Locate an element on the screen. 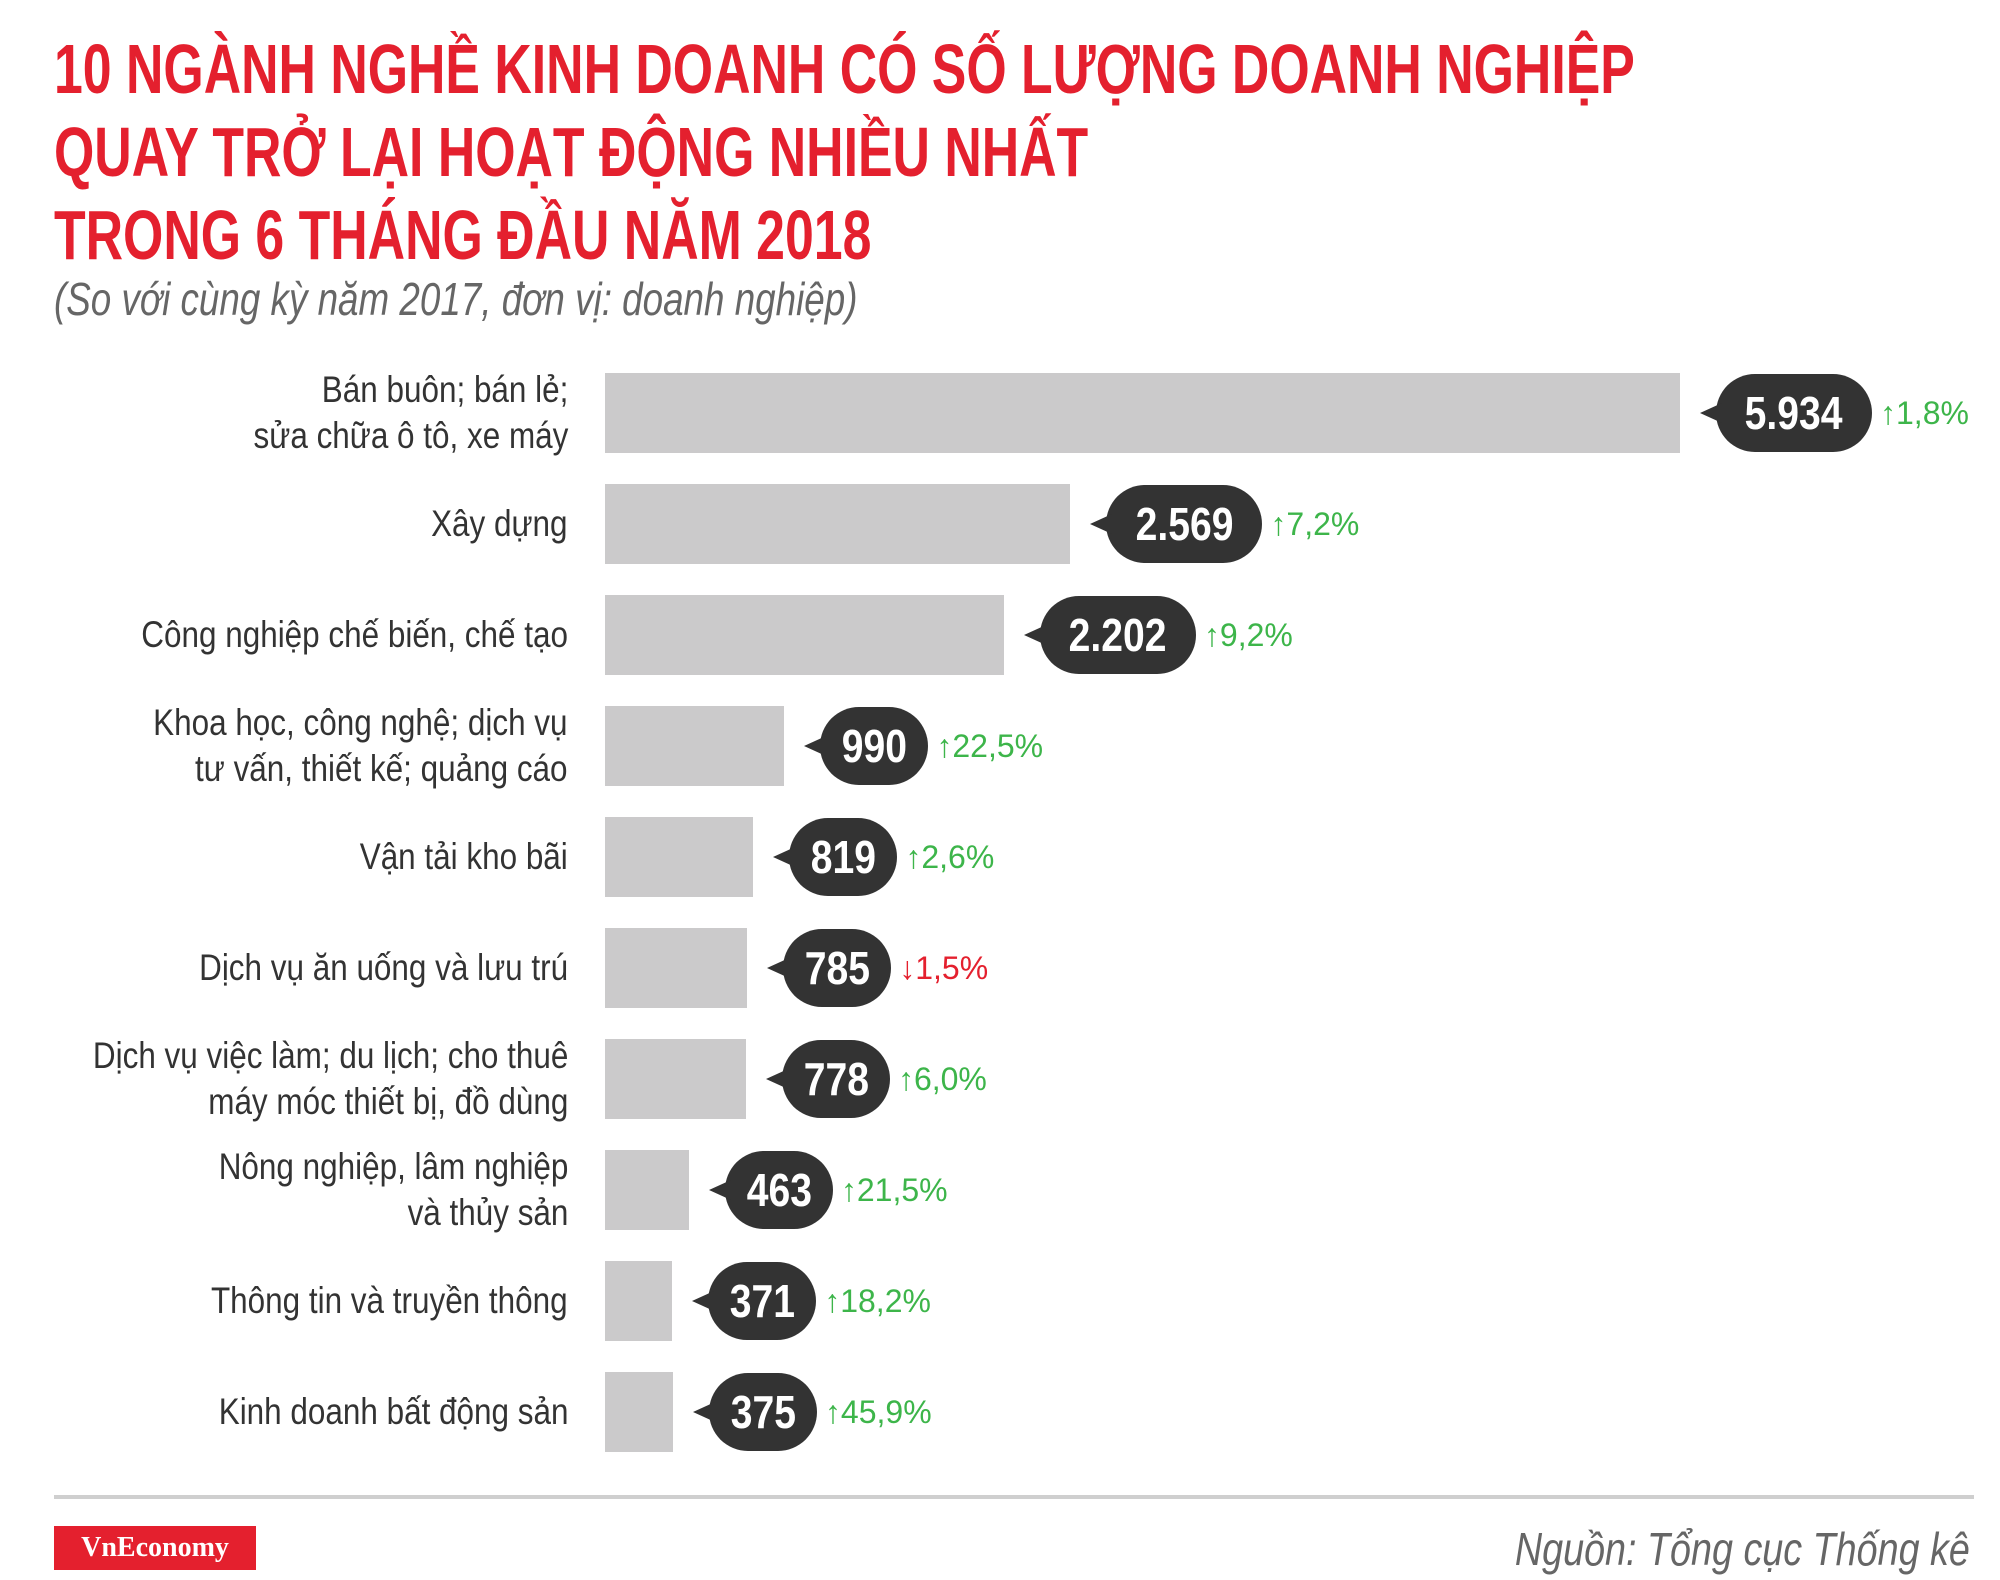  change-value: 7,2% is located at coordinates (1323, 524).